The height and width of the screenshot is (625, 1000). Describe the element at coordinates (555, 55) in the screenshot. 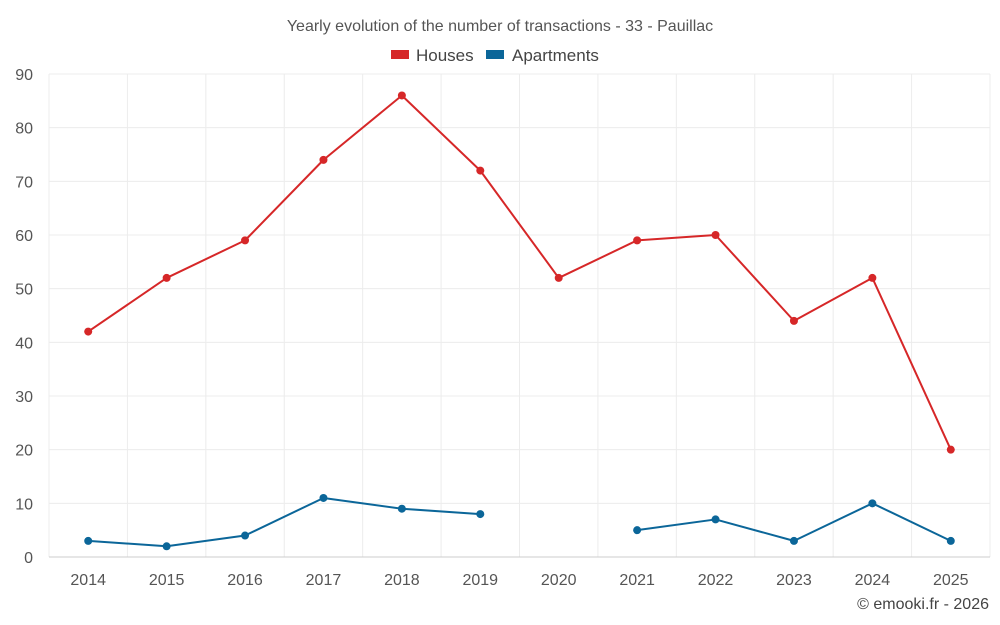

I see `legend-label-apartments: Apartments` at that location.